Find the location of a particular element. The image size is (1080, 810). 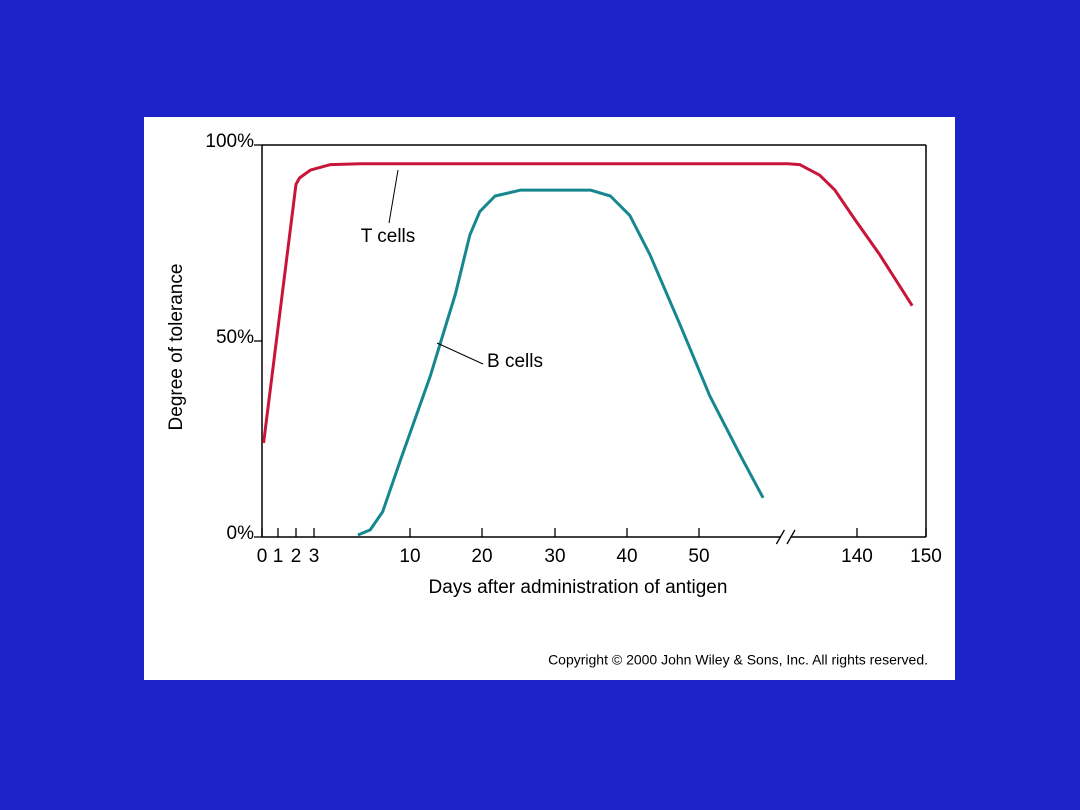

x-tick-label: 40 is located at coordinates (626, 556).